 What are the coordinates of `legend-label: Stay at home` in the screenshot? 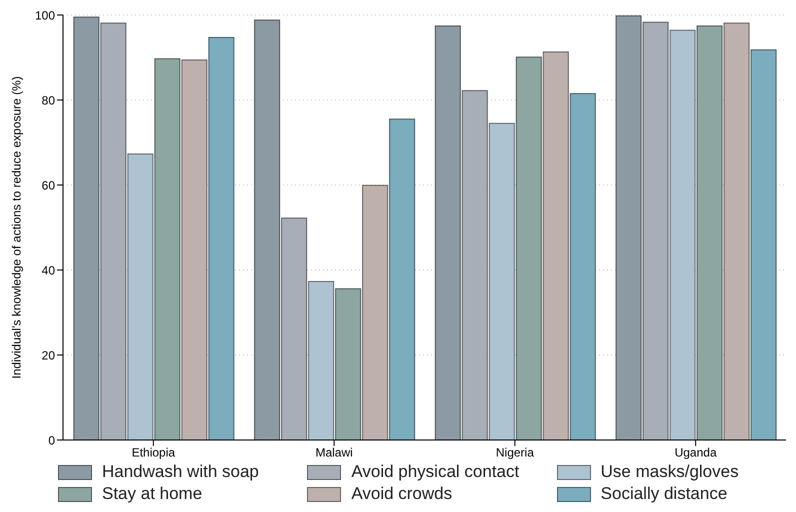 It's located at (152, 494).